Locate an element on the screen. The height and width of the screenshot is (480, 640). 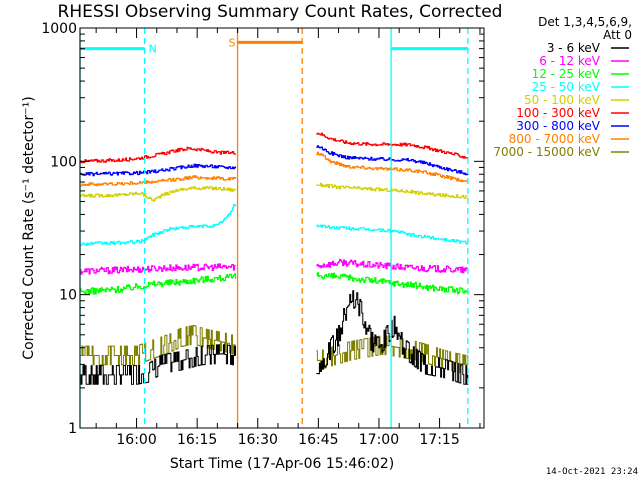
legend-label-5: 50 - 100 keV is located at coordinates (562, 100).